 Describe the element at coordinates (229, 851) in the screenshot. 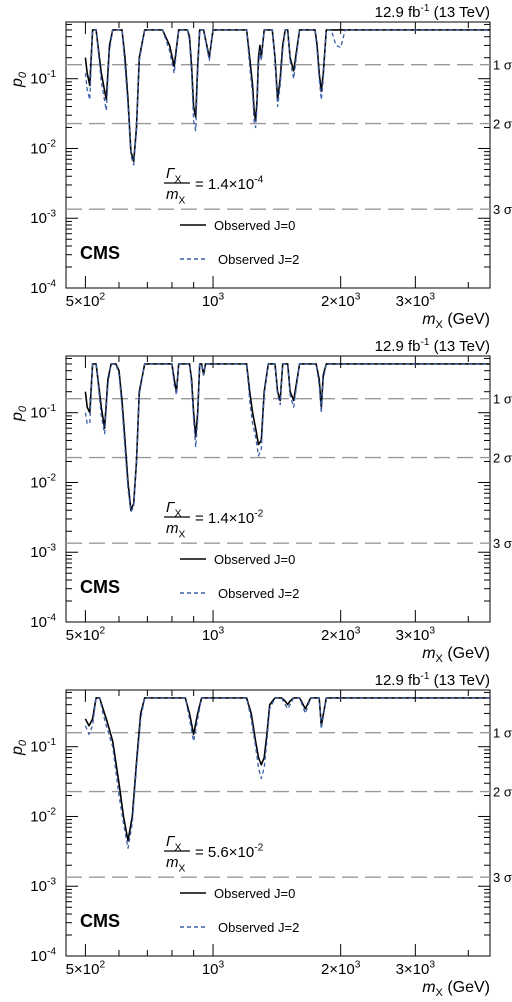

I see `ratio-value: = 5.6×10-2` at that location.